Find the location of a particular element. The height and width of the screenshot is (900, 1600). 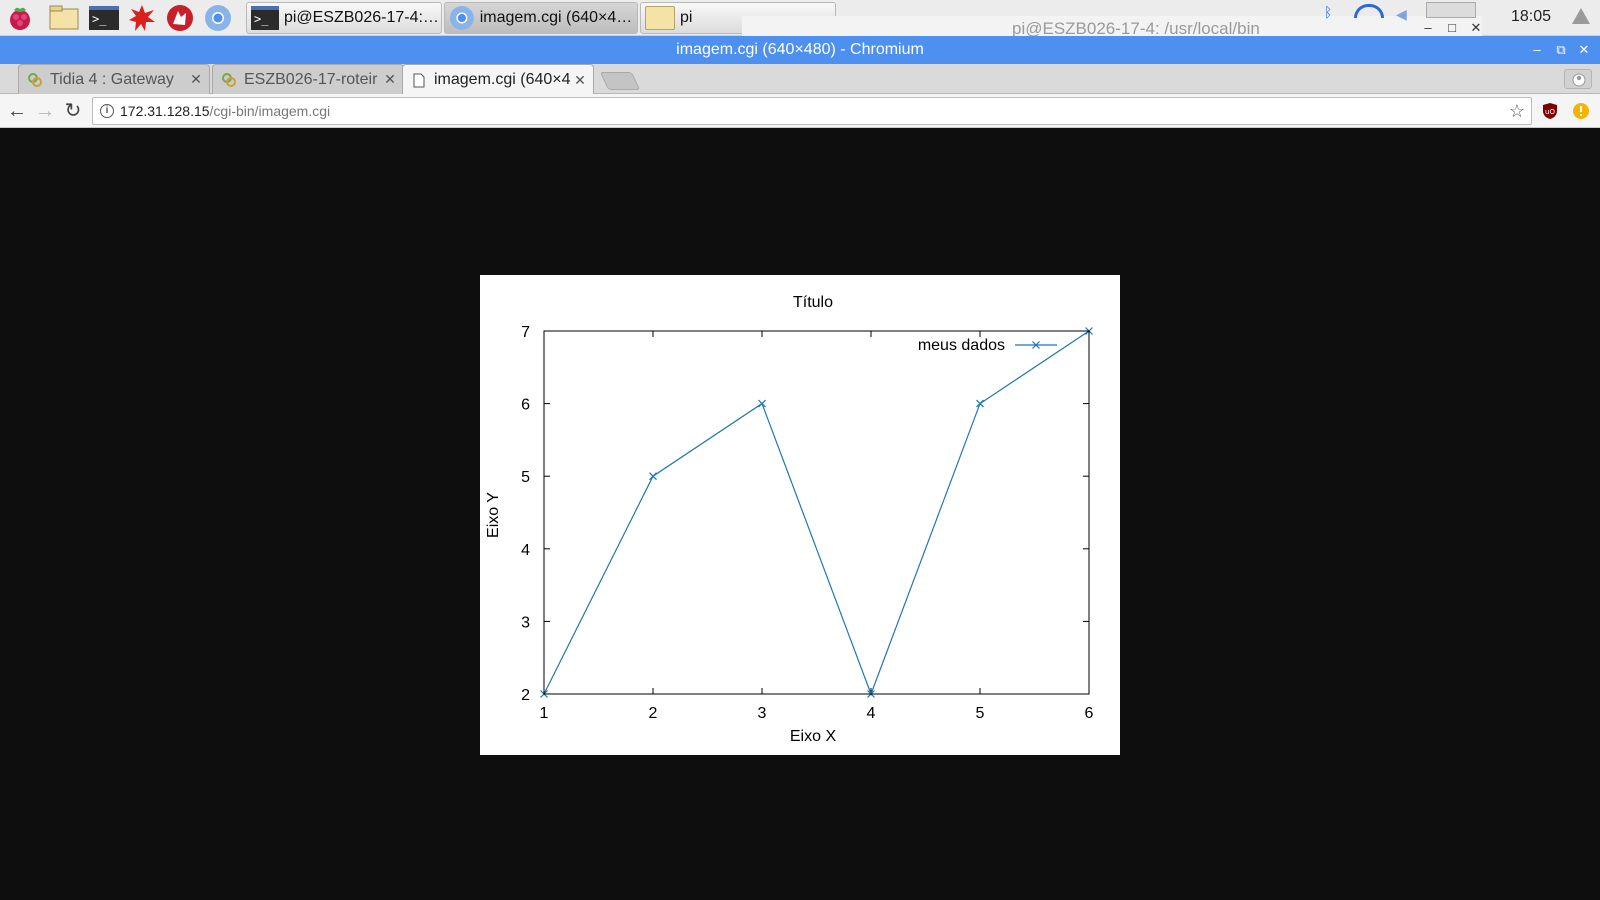

minimize-icon: – is located at coordinates (1537, 49).